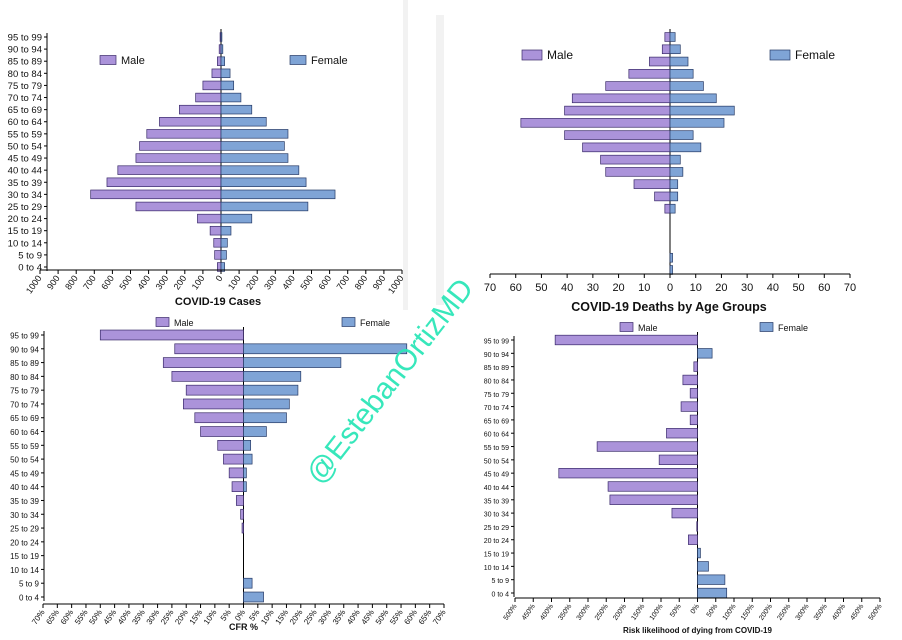 Image resolution: width=902 pixels, height=640 pixels. Describe the element at coordinates (25, 159) in the screenshot. I see `cases-category-label: 45 to 49` at that location.